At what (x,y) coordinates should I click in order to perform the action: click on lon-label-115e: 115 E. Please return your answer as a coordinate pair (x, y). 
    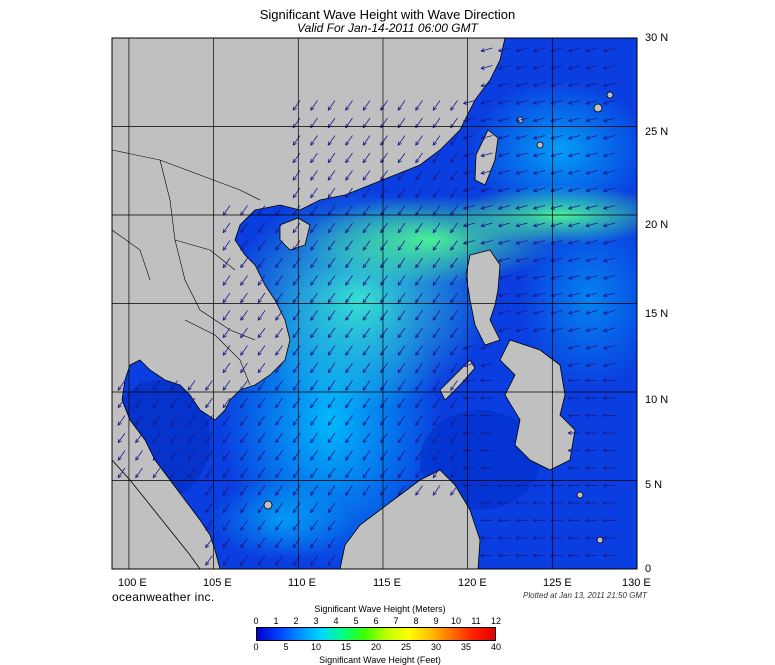
    Looking at the image, I should click on (387, 583).